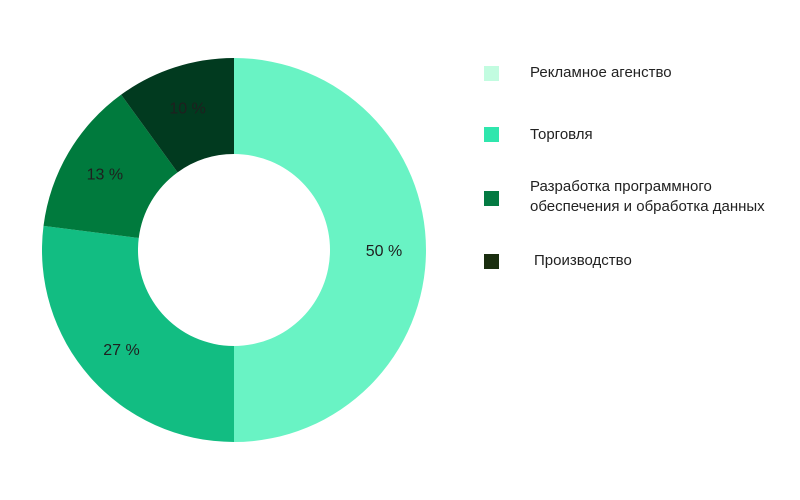  What do you see at coordinates (384, 251) in the screenshot?
I see `slice-label-advertising: 50 %` at bounding box center [384, 251].